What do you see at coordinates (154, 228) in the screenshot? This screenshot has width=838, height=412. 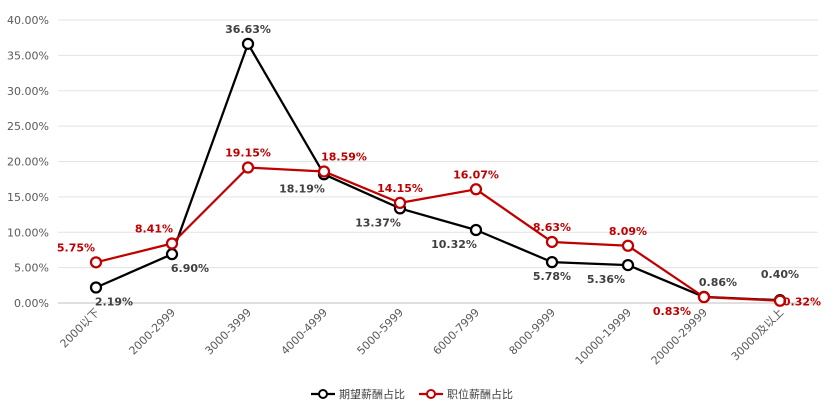 I see `data-label: 8.41%` at bounding box center [154, 228].